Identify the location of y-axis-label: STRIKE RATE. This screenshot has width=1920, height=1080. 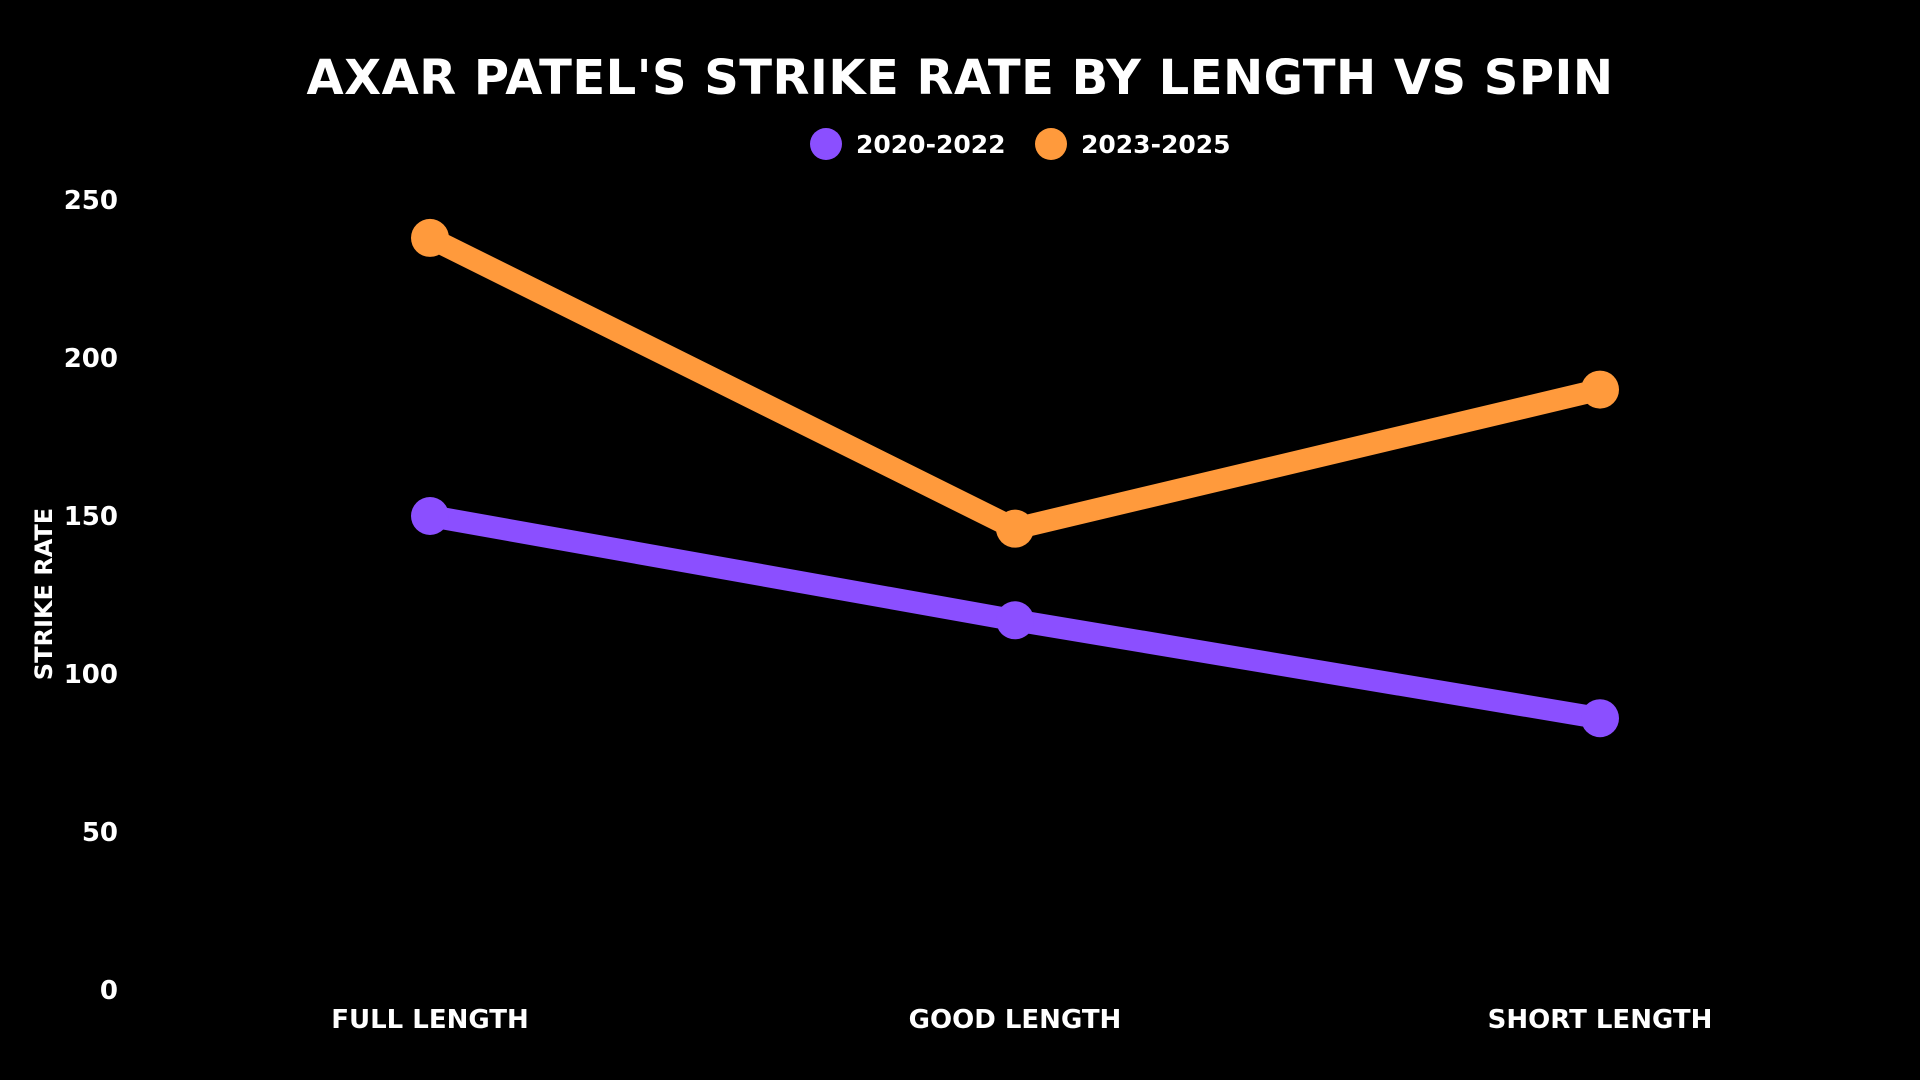
(44, 594).